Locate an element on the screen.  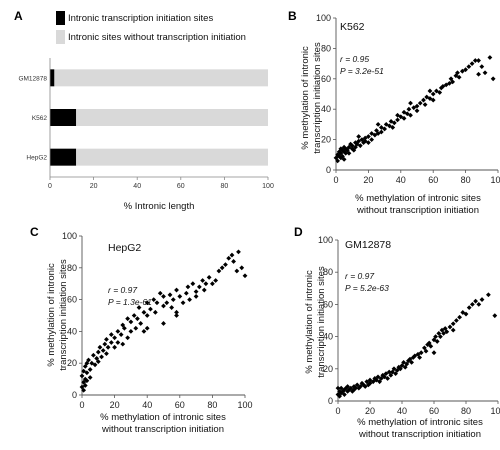
b-y-label-line1: % methylation of intronic is located at coordinates (305, 98).